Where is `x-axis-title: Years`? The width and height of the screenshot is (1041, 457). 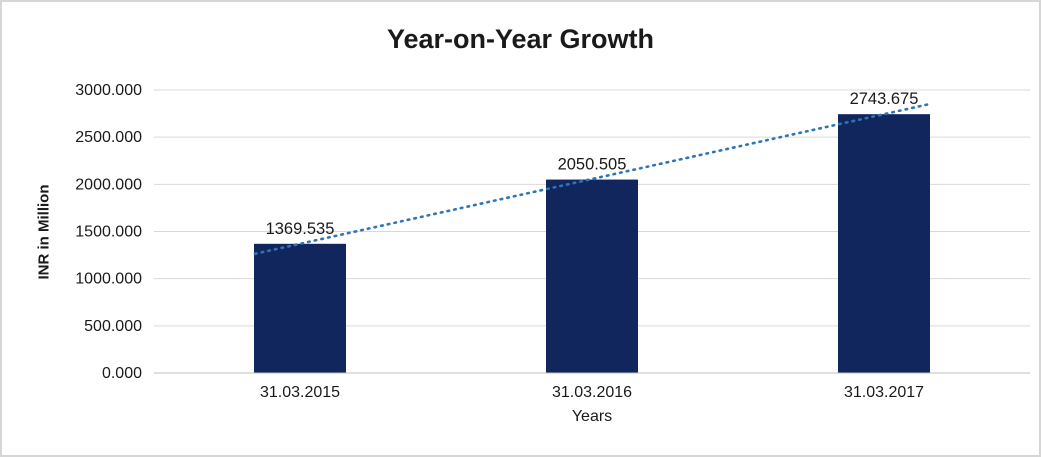 x-axis-title: Years is located at coordinates (592, 416).